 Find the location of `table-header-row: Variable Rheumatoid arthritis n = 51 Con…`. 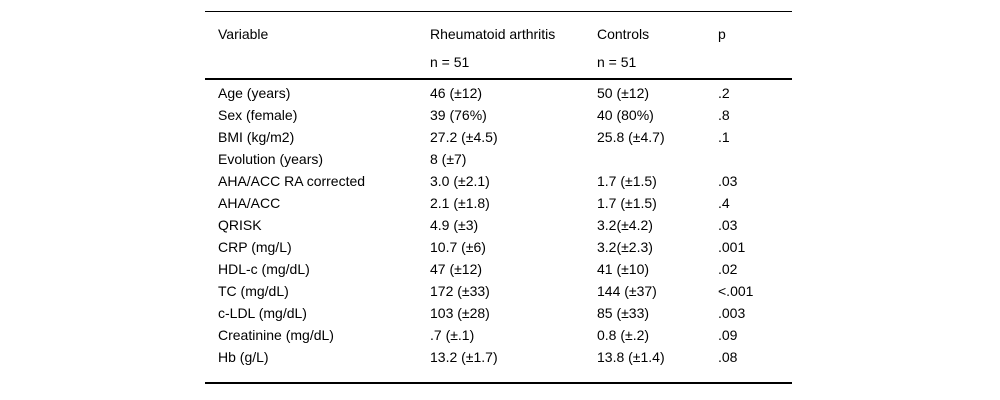

table-header-row: Variable Rheumatoid arthritis n = 51 Con… is located at coordinates (498, 46).